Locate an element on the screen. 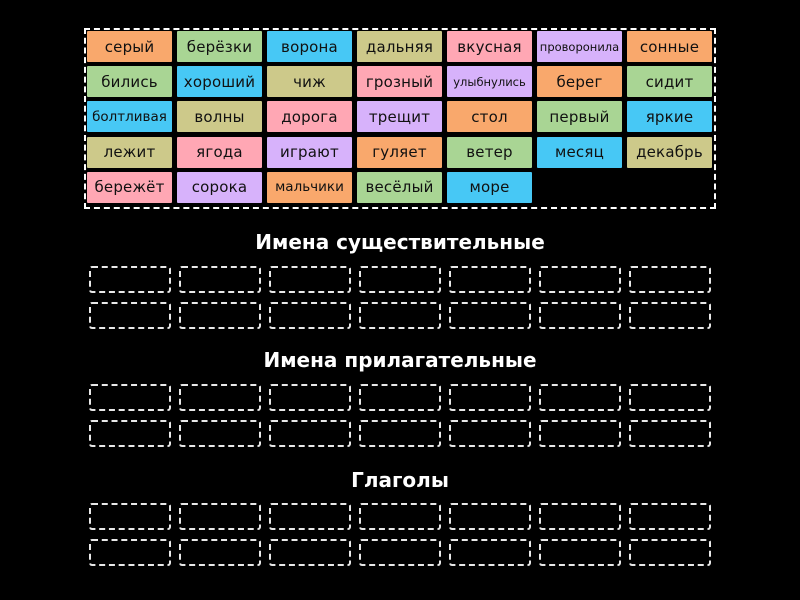  word-tile: проворонила is located at coordinates (579, 46).